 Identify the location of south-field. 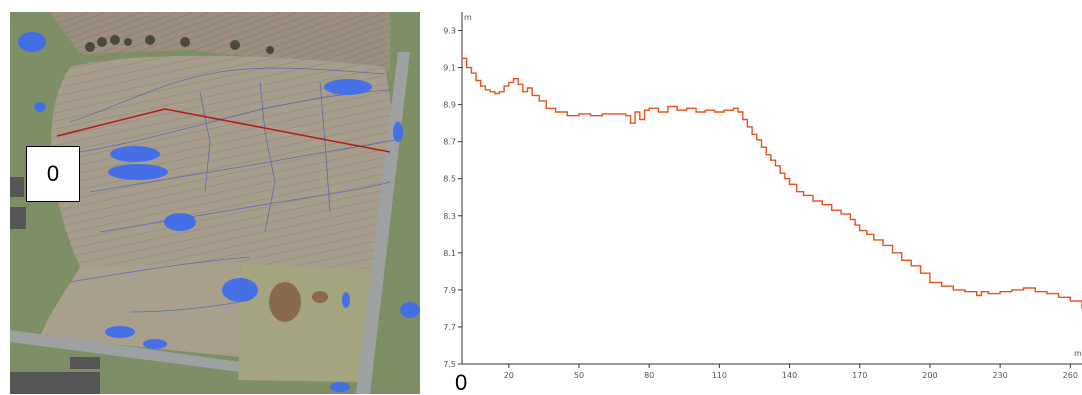
(140, 309).